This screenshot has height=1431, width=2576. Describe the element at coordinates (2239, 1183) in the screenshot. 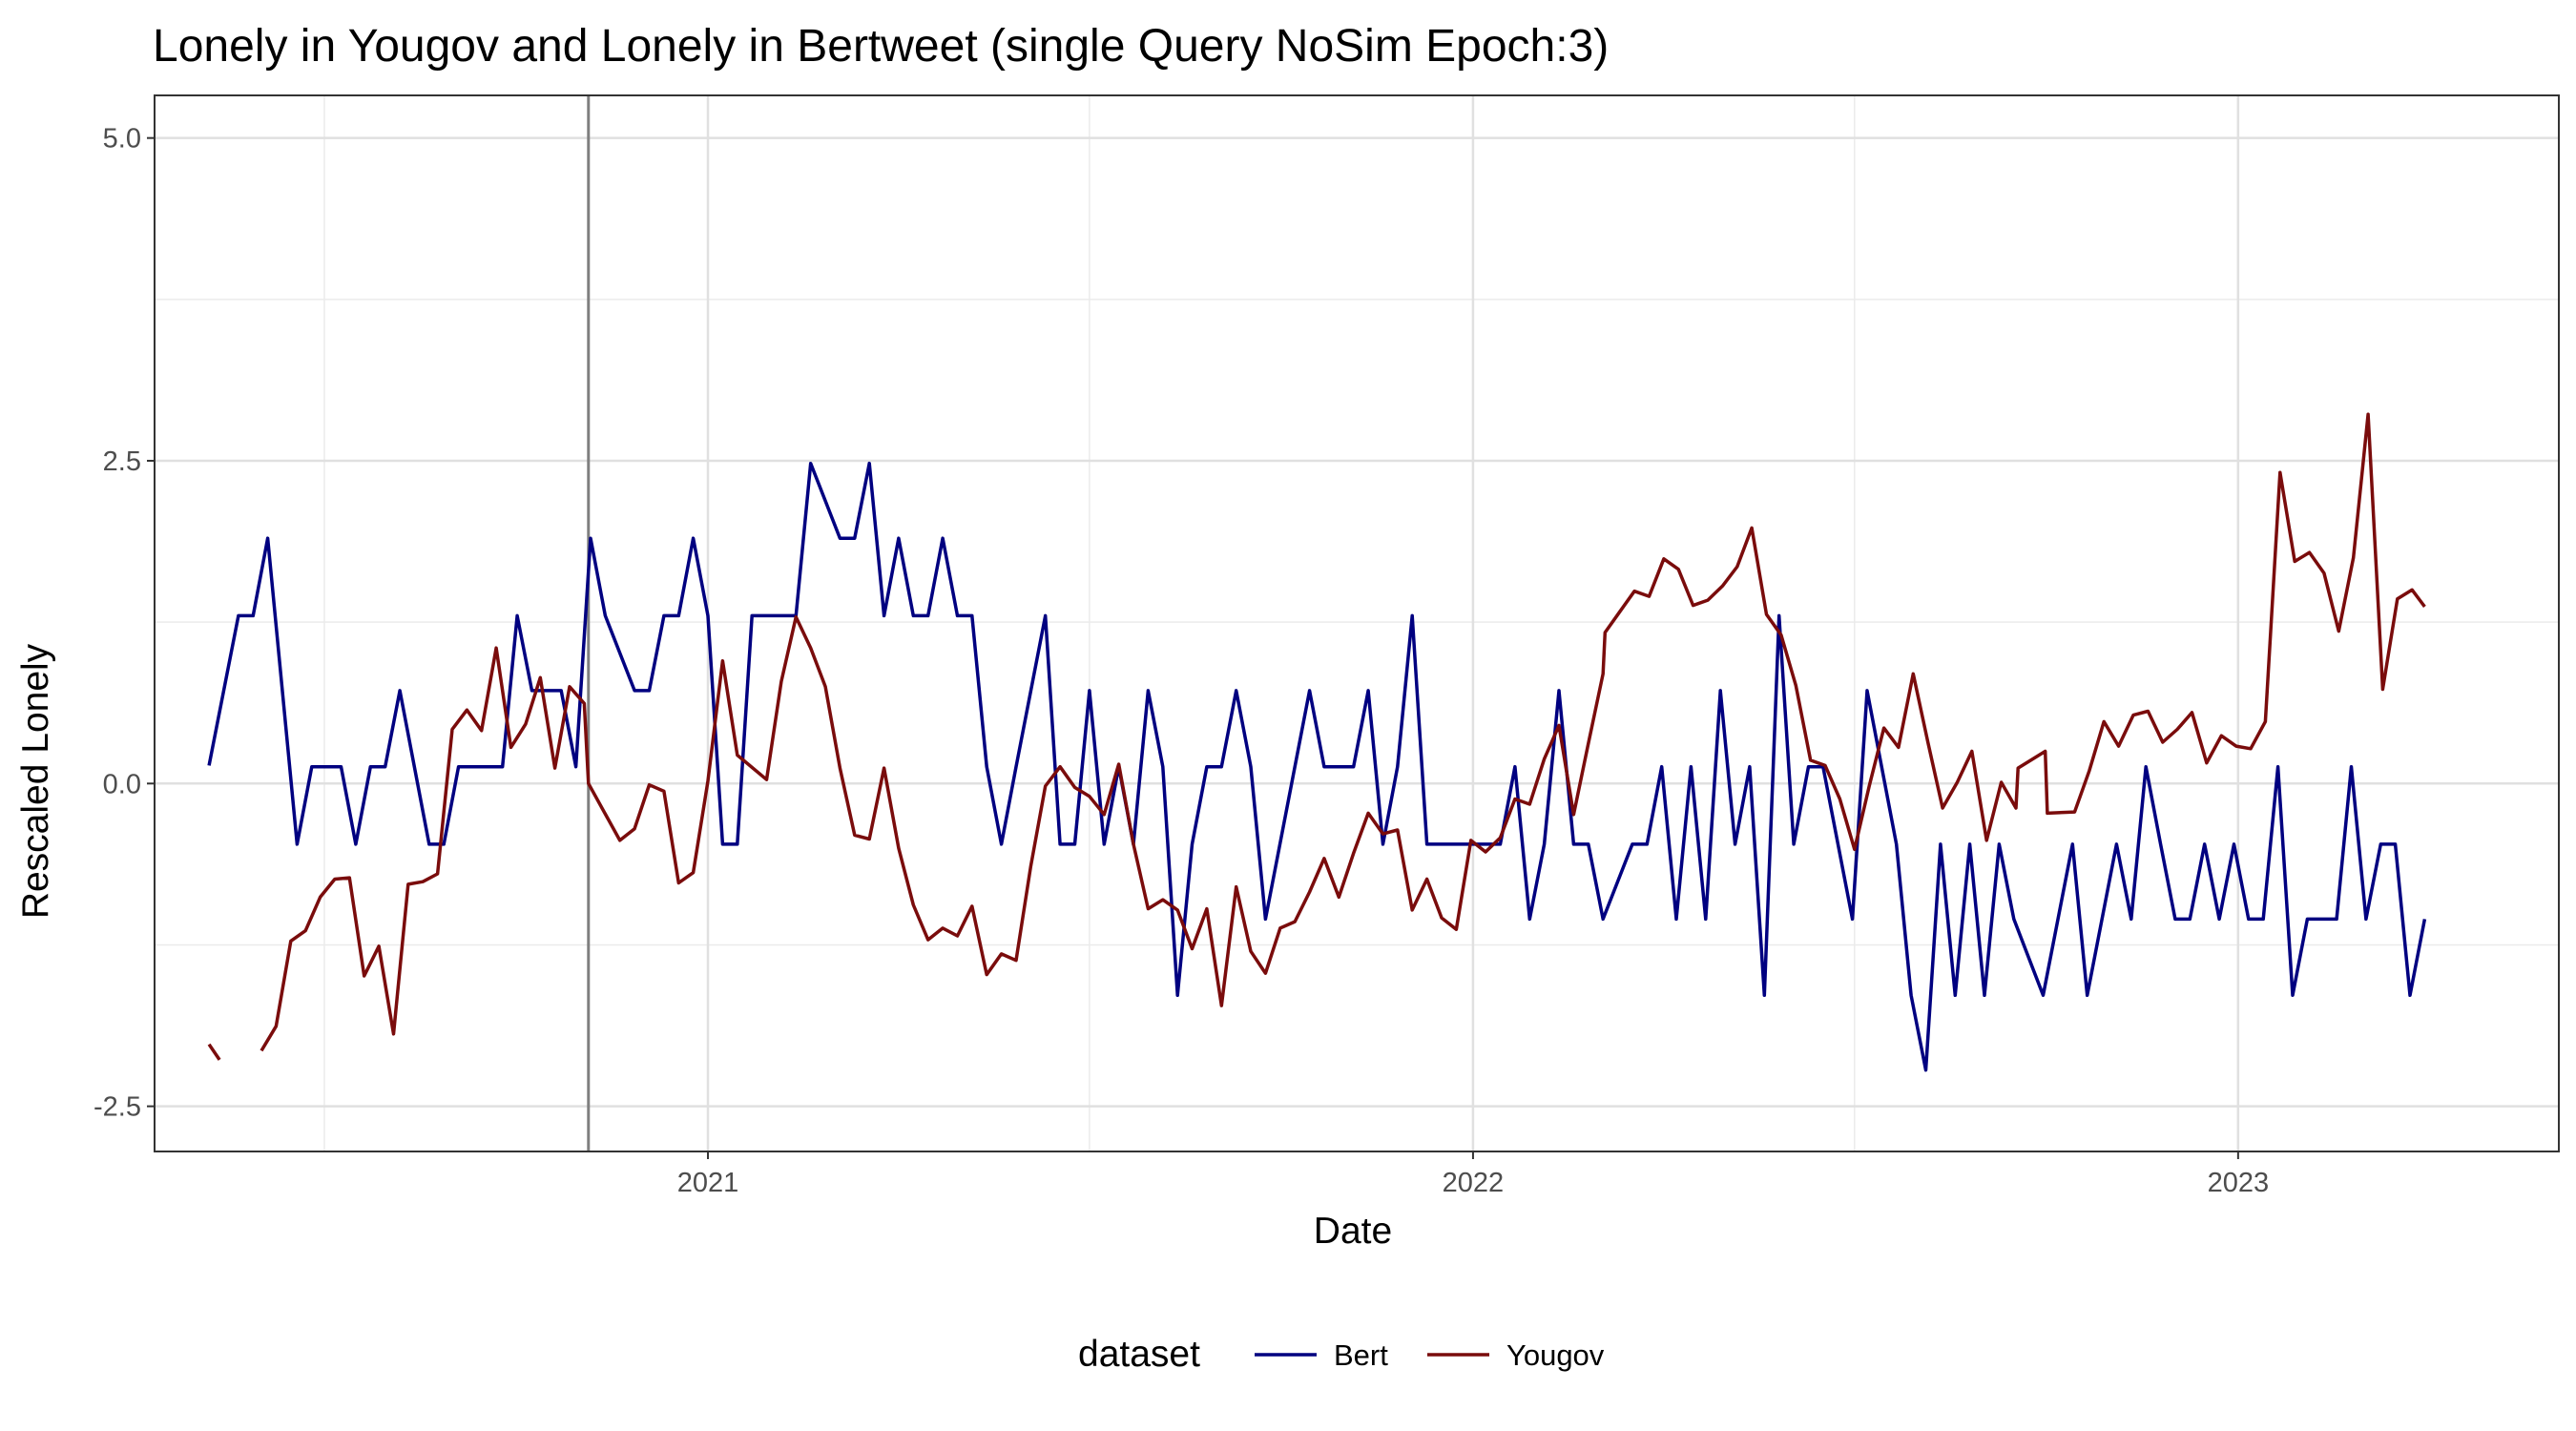

I see `x-tick-label: 2023` at that location.